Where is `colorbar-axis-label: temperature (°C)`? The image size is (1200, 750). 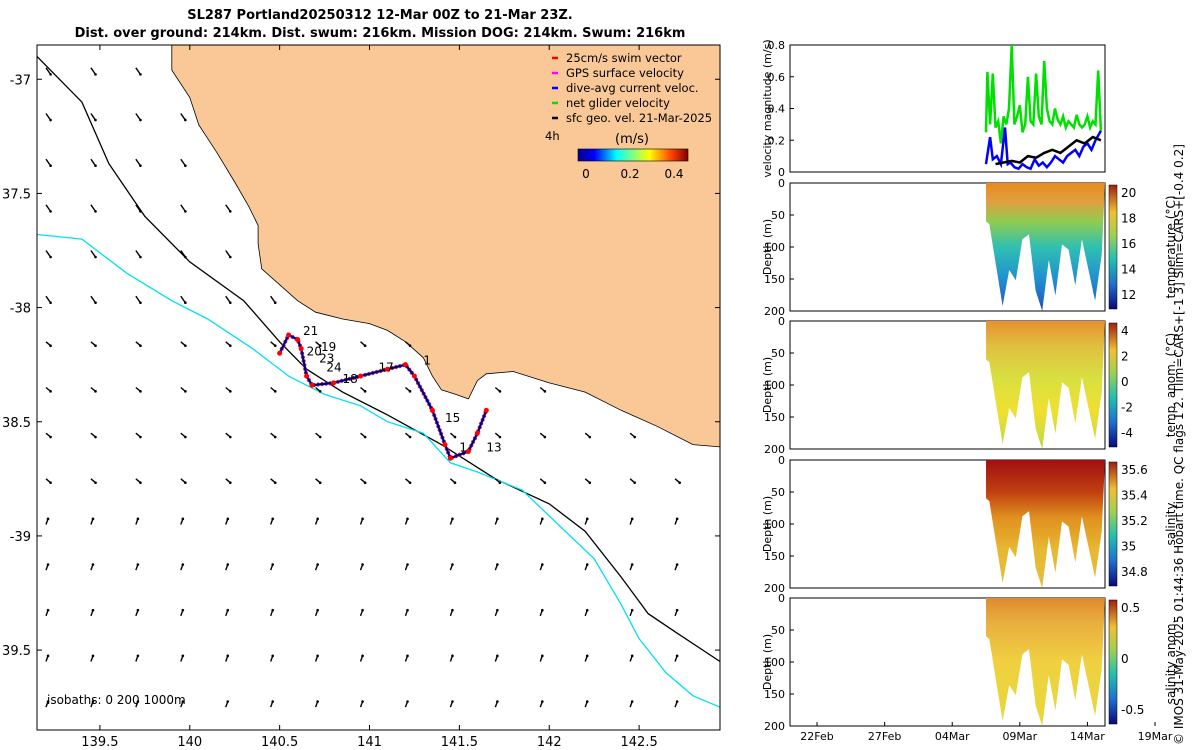 colorbar-axis-label: temperature (°C) is located at coordinates (1171, 247).